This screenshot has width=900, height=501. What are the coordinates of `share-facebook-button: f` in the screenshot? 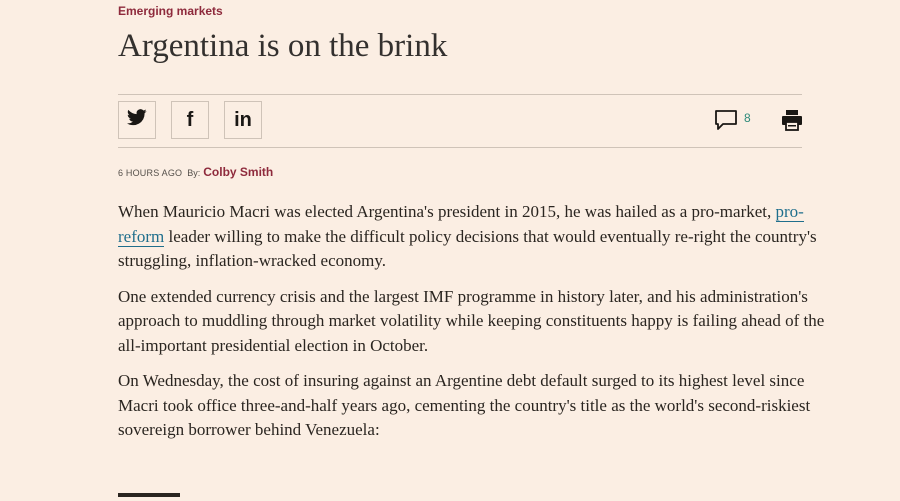 It's located at (190, 120).